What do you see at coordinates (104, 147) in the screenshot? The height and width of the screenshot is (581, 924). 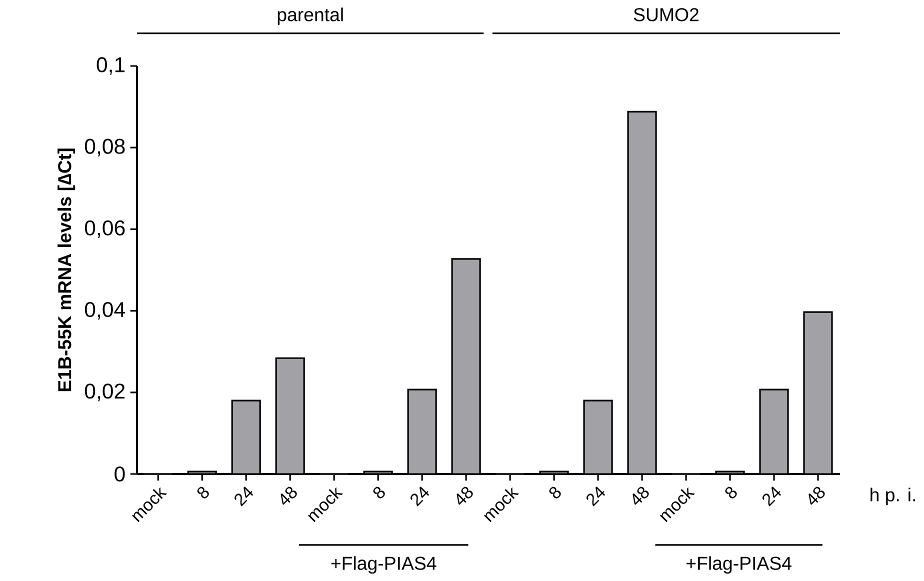 I see `y-tick-label: 0,08` at bounding box center [104, 147].